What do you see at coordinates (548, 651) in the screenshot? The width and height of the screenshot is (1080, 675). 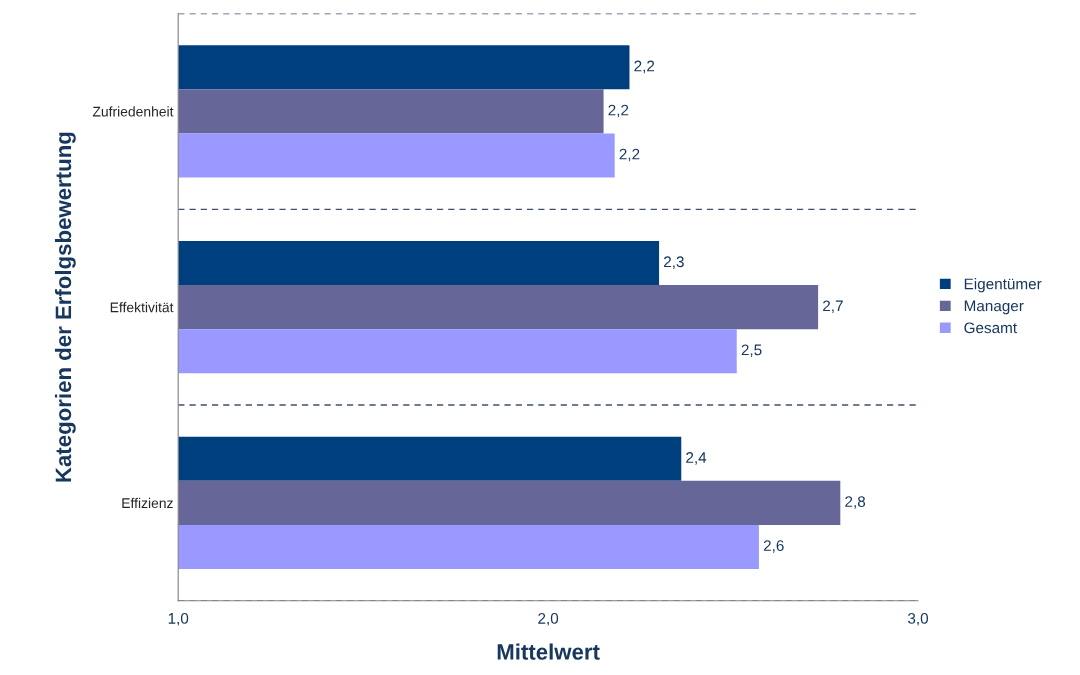 I see `x-axis-title: Mittelwert` at bounding box center [548, 651].